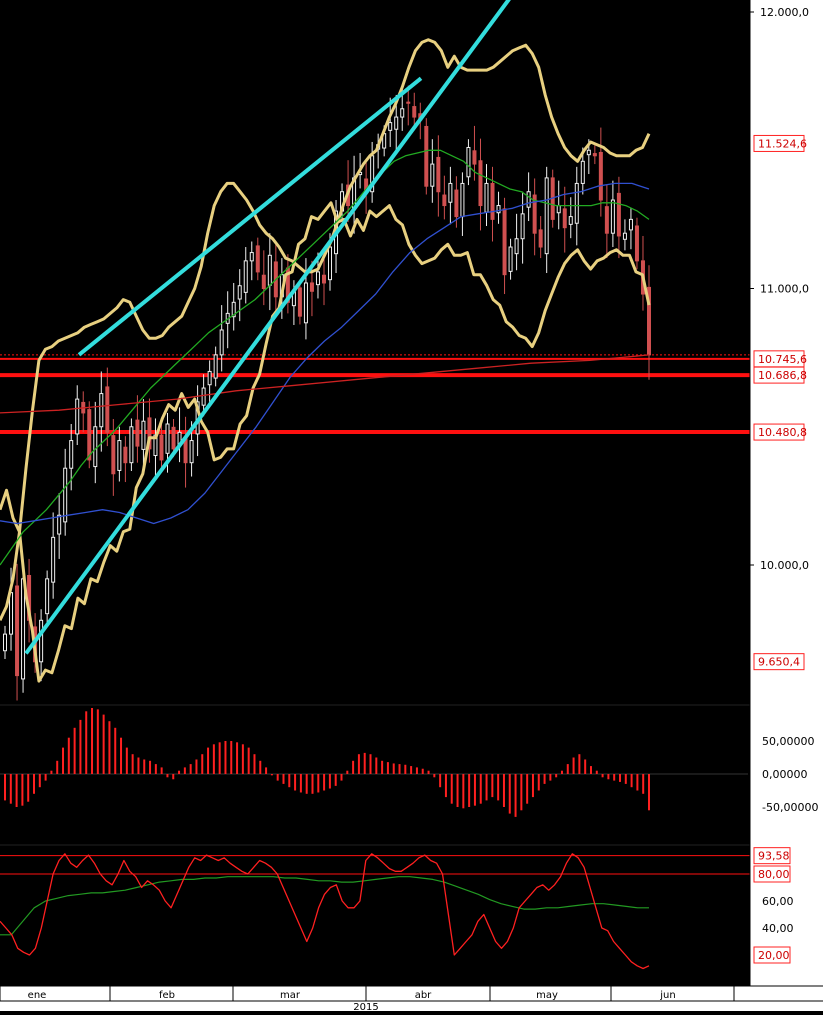 The image size is (823, 1015). What do you see at coordinates (423, 995) in the screenshot?
I see `month-label: abr` at bounding box center [423, 995].